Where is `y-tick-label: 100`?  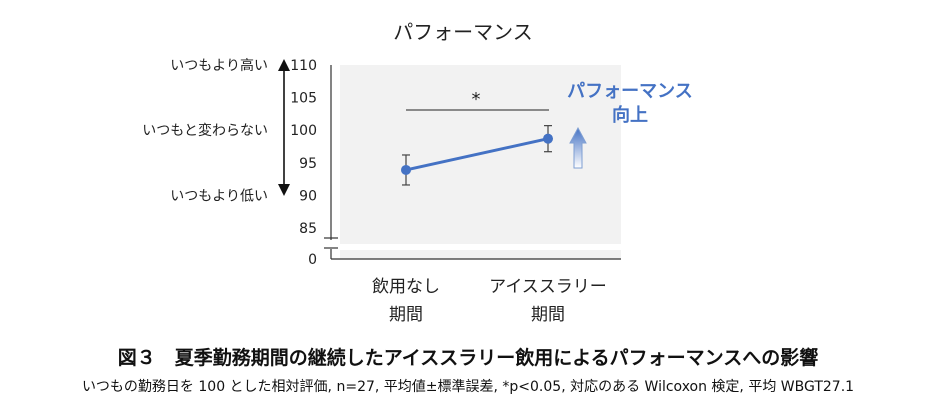 y-tick-label: 100 is located at coordinates (303, 131).